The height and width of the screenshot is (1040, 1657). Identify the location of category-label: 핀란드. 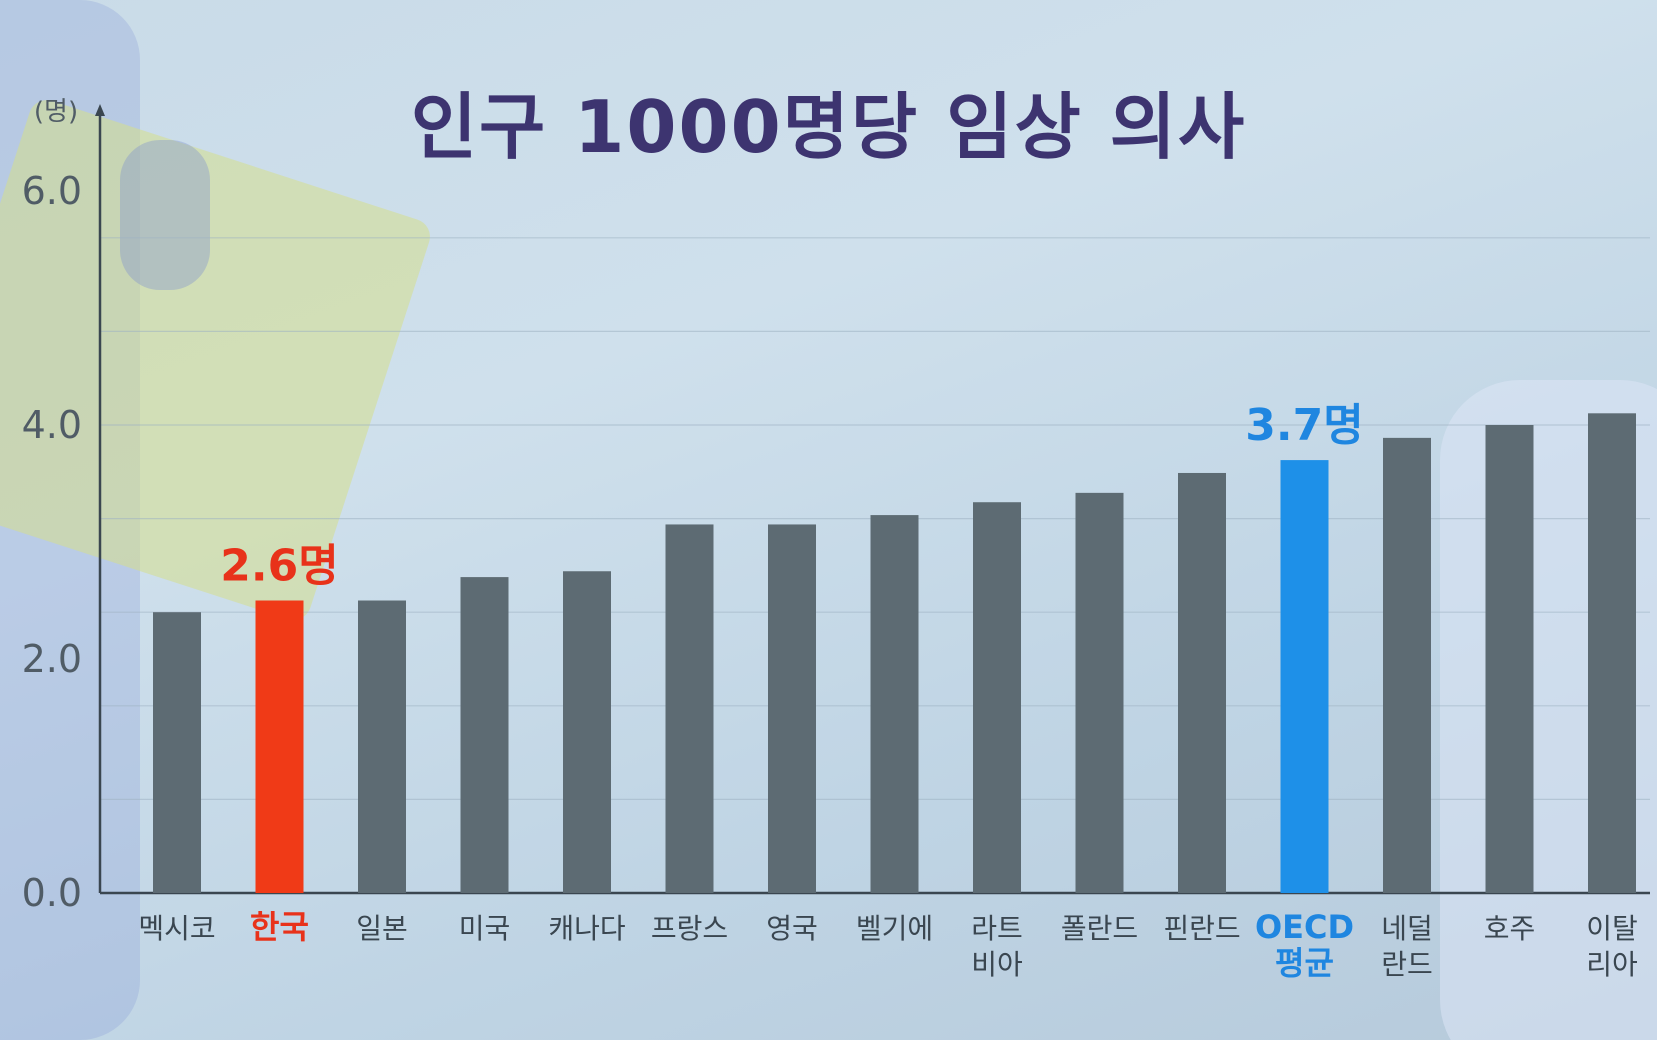
(1201, 928).